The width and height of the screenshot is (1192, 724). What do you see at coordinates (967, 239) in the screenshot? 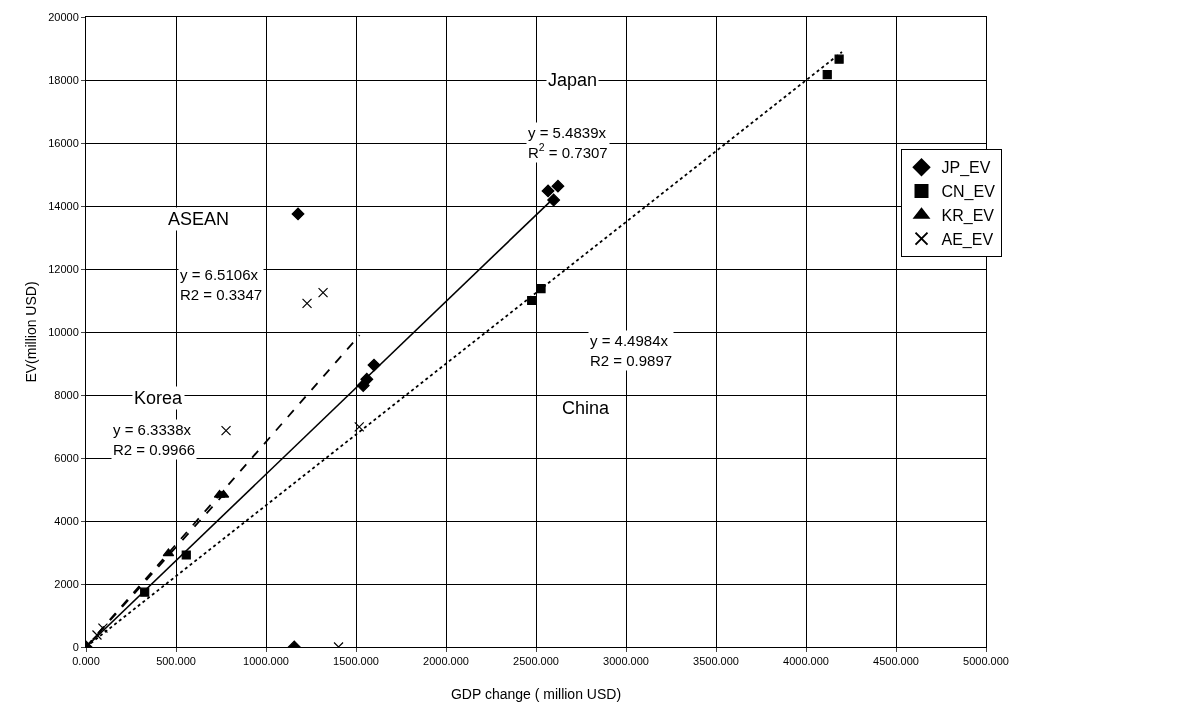
I see `legend-label: AE_EV` at bounding box center [967, 239].